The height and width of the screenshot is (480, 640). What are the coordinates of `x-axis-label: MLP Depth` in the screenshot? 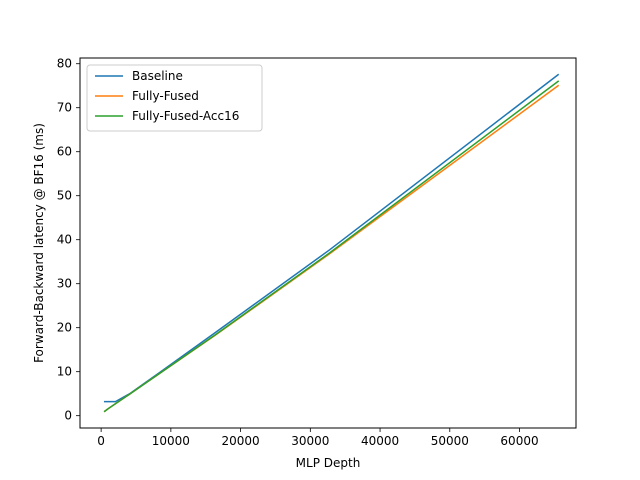 It's located at (328, 463).